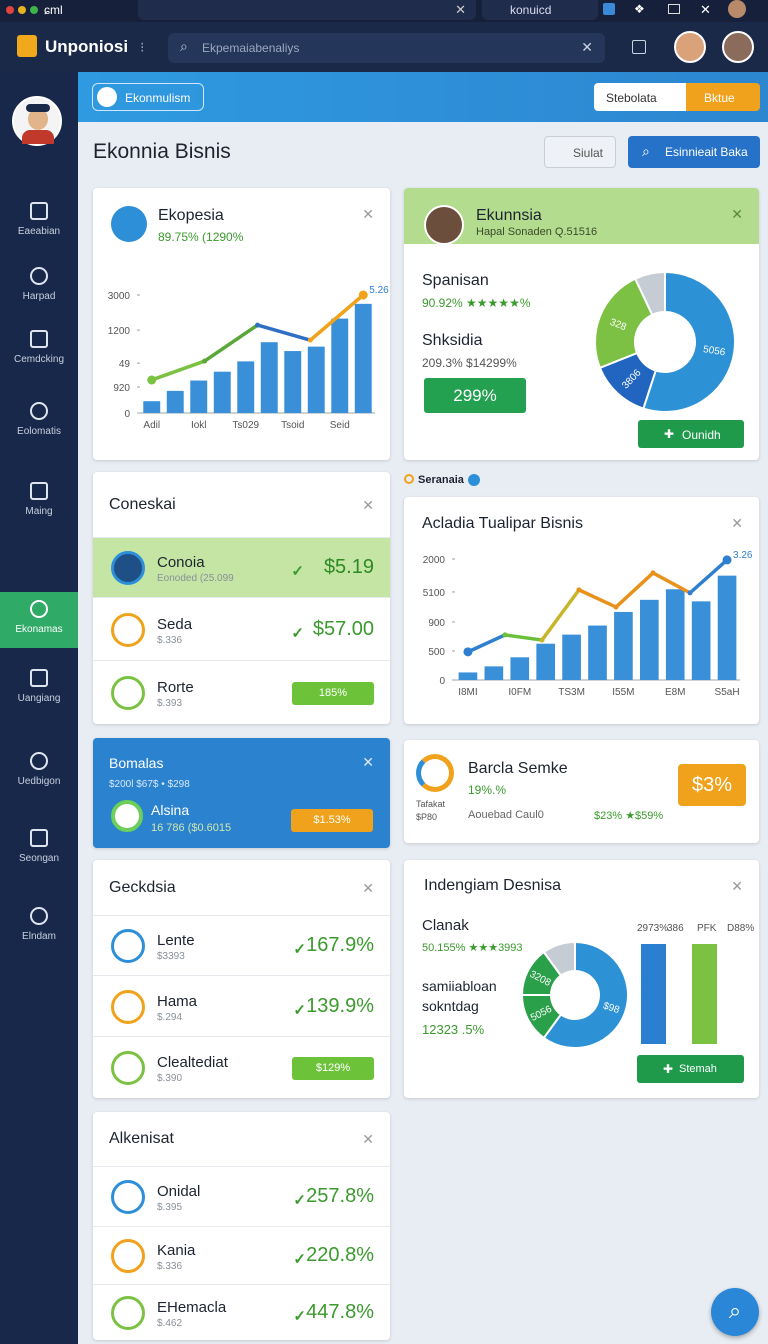 The width and height of the screenshot is (768, 1344). Describe the element at coordinates (727, 692) in the screenshot. I see `x-tick-label: S5aH` at that location.